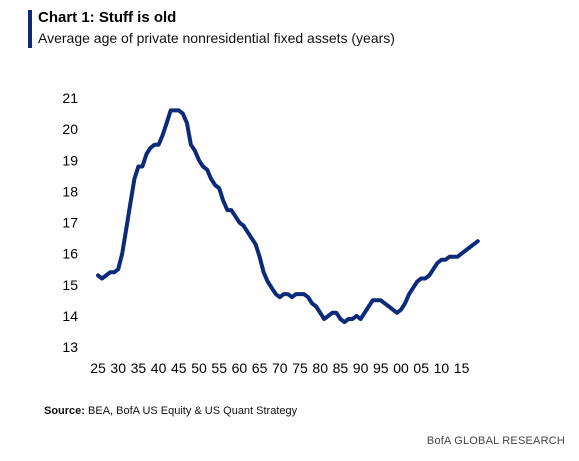  I want to click on y-tick-label: 19, so click(70, 160).